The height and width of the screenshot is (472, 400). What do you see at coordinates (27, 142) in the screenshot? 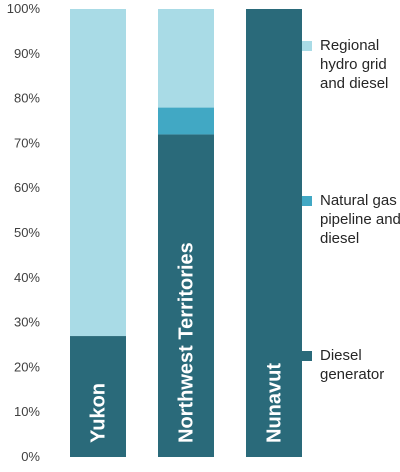
I see `y-tick-label: 70%` at bounding box center [27, 142].